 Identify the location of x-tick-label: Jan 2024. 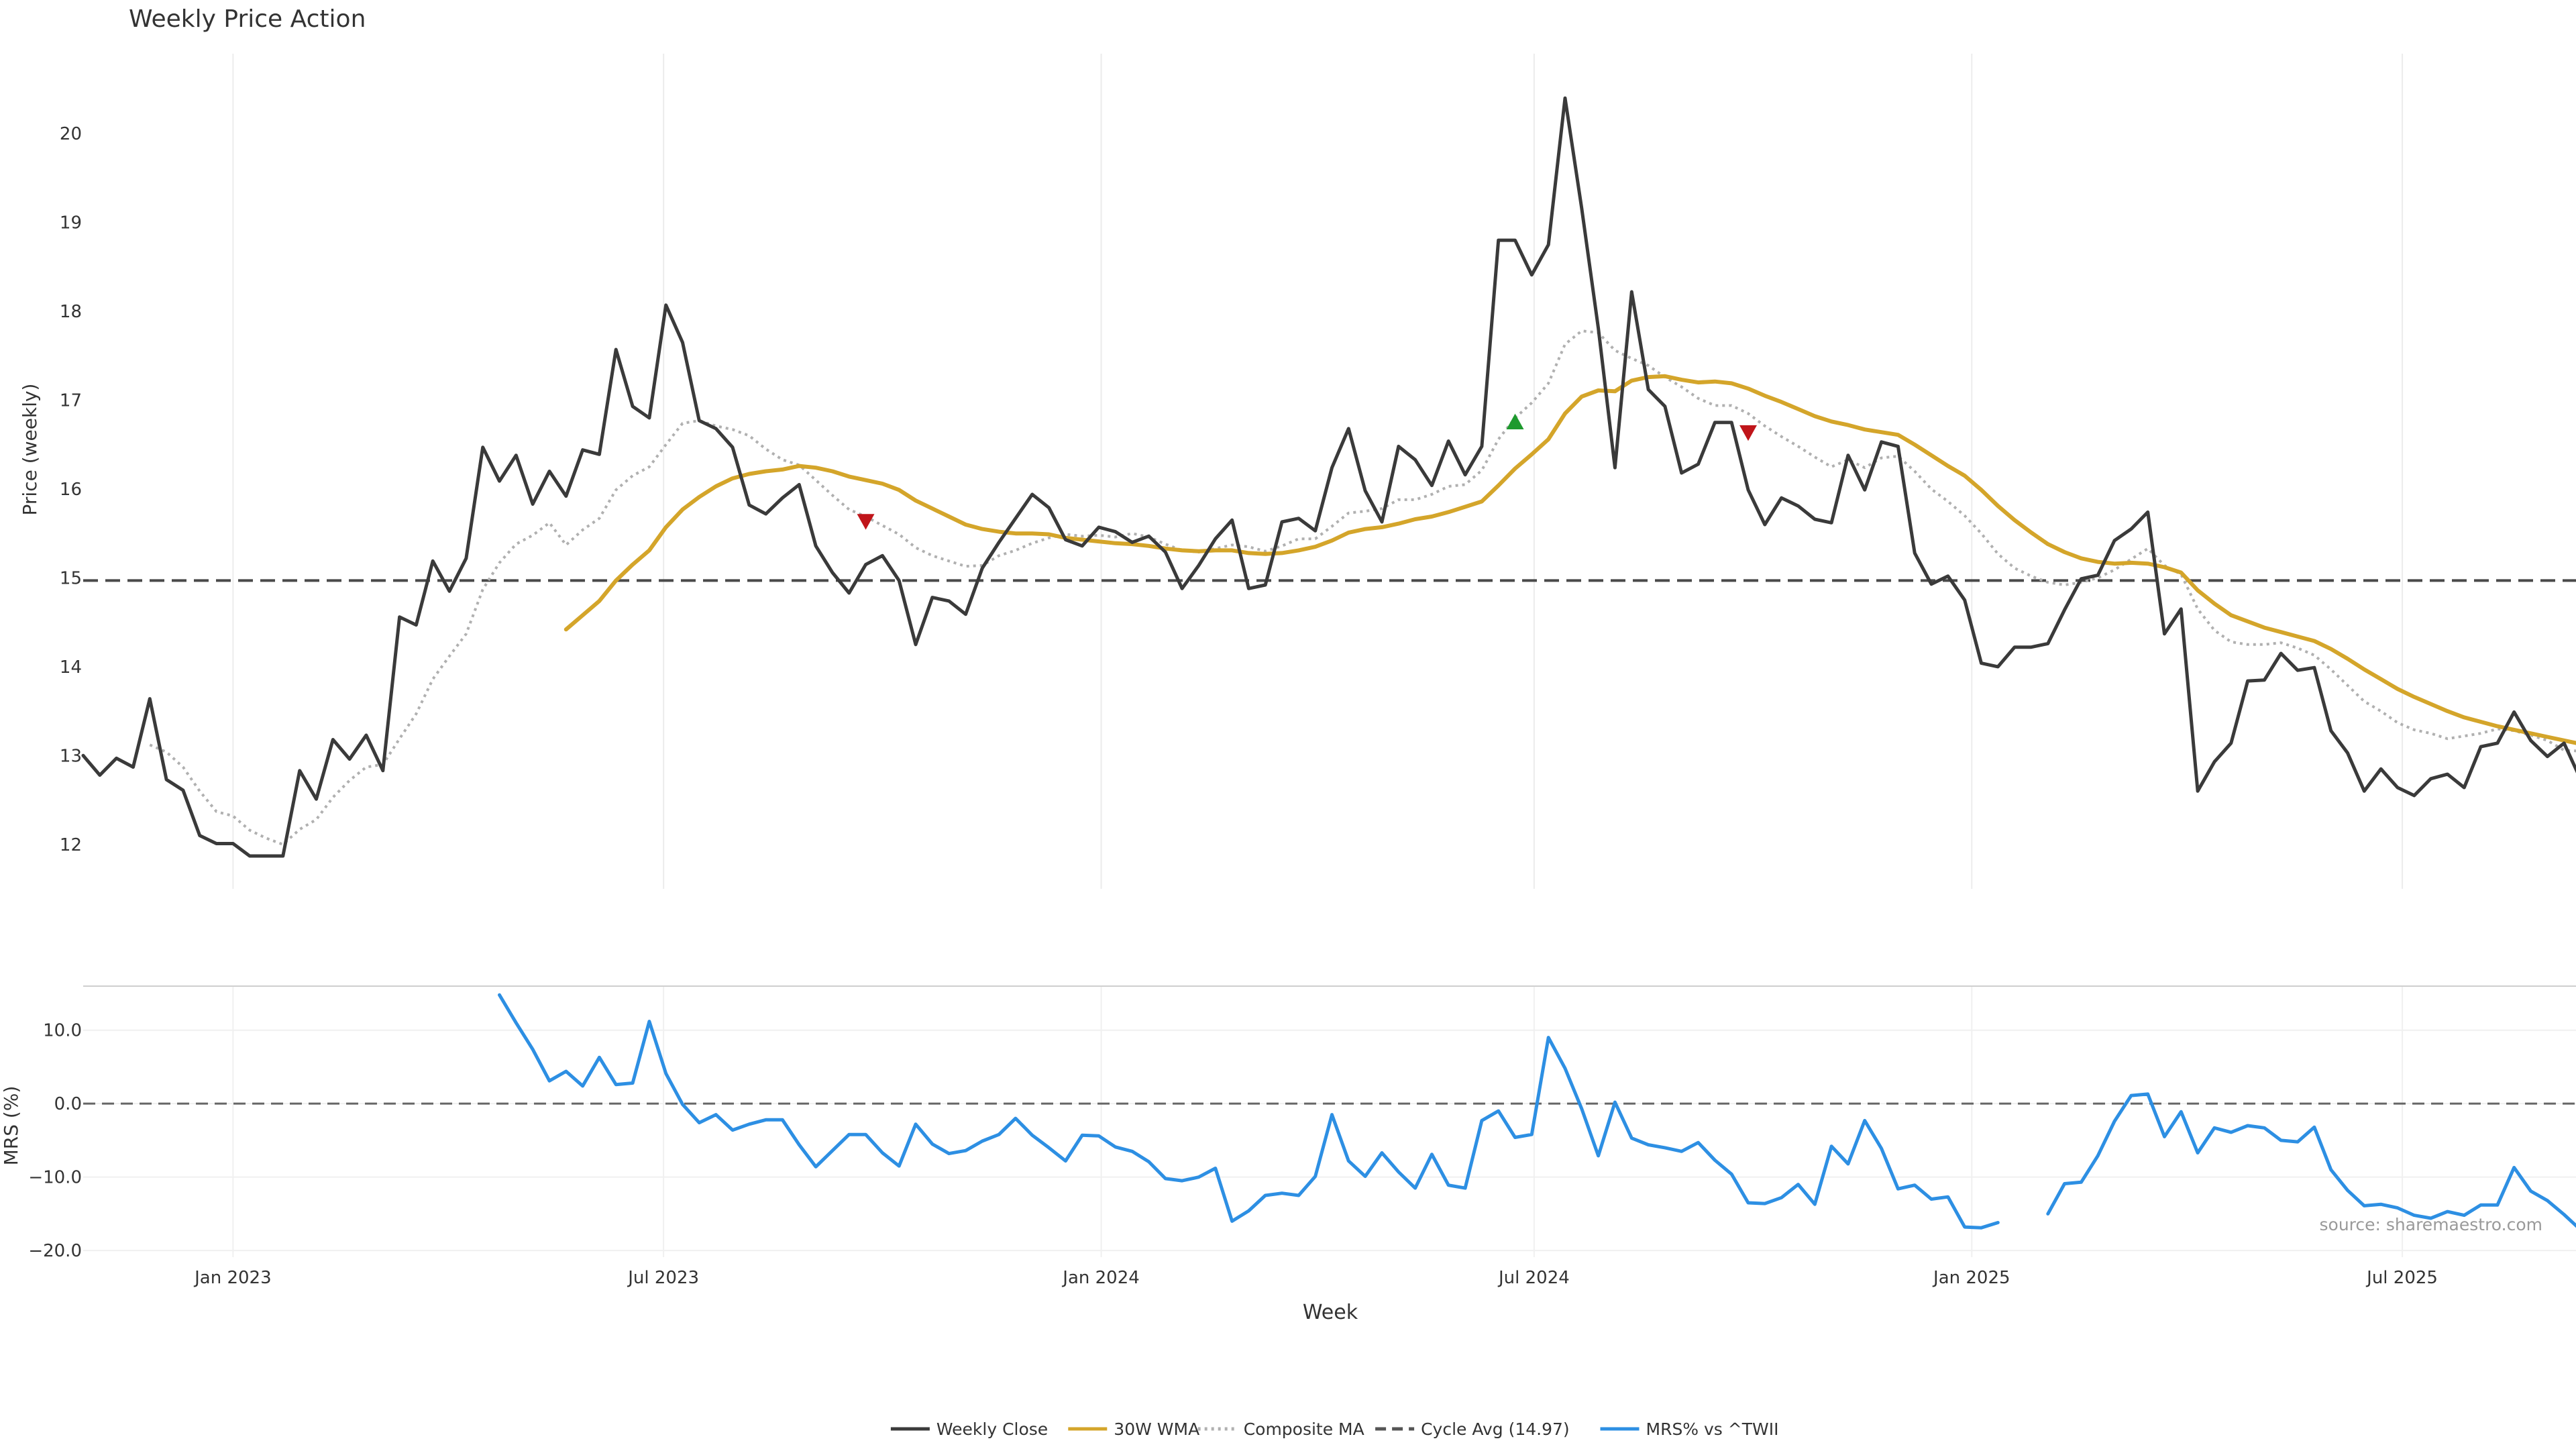
(1100, 1278).